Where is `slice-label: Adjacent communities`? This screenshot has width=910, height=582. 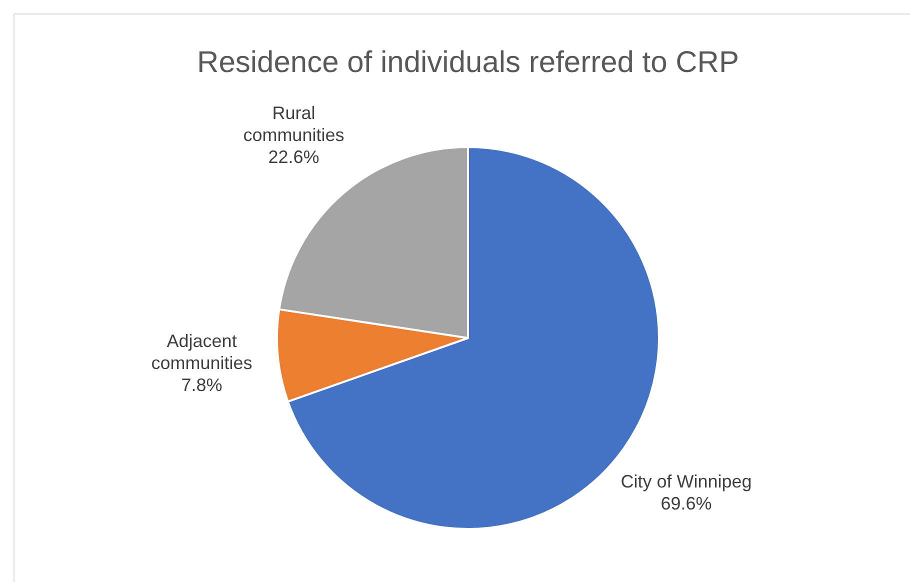 slice-label: Adjacent communities is located at coordinates (201, 352).